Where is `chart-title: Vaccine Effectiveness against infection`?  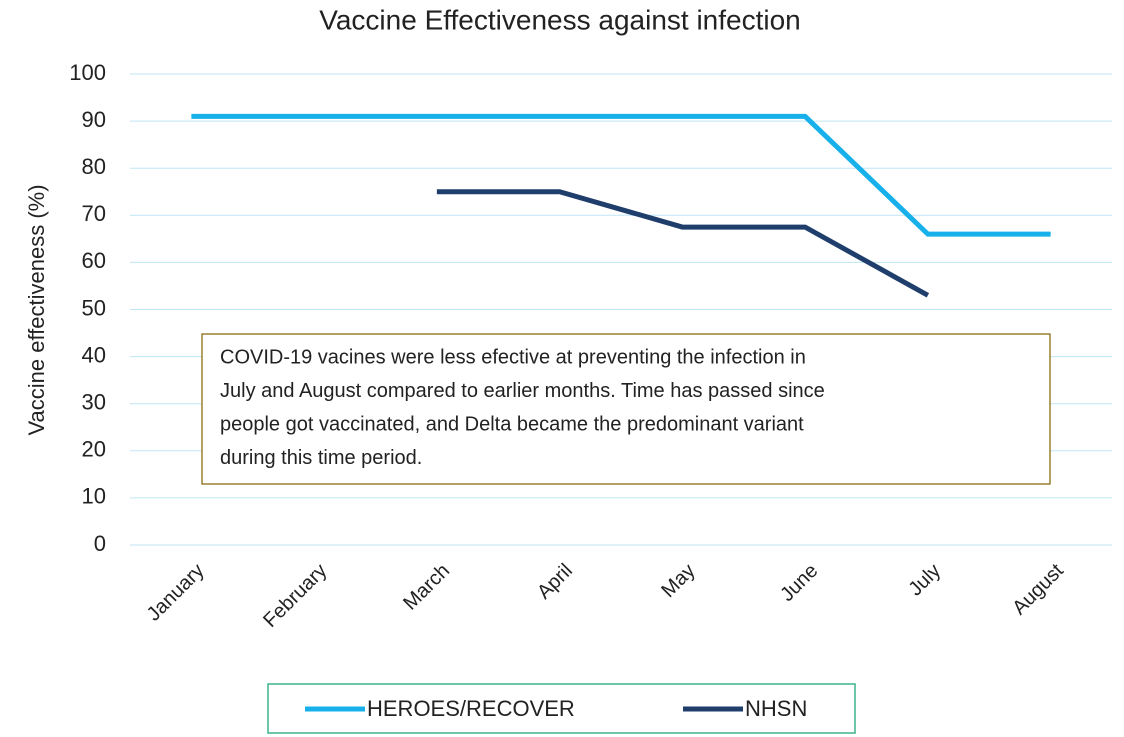
chart-title: Vaccine Effectiveness against infection is located at coordinates (559, 19).